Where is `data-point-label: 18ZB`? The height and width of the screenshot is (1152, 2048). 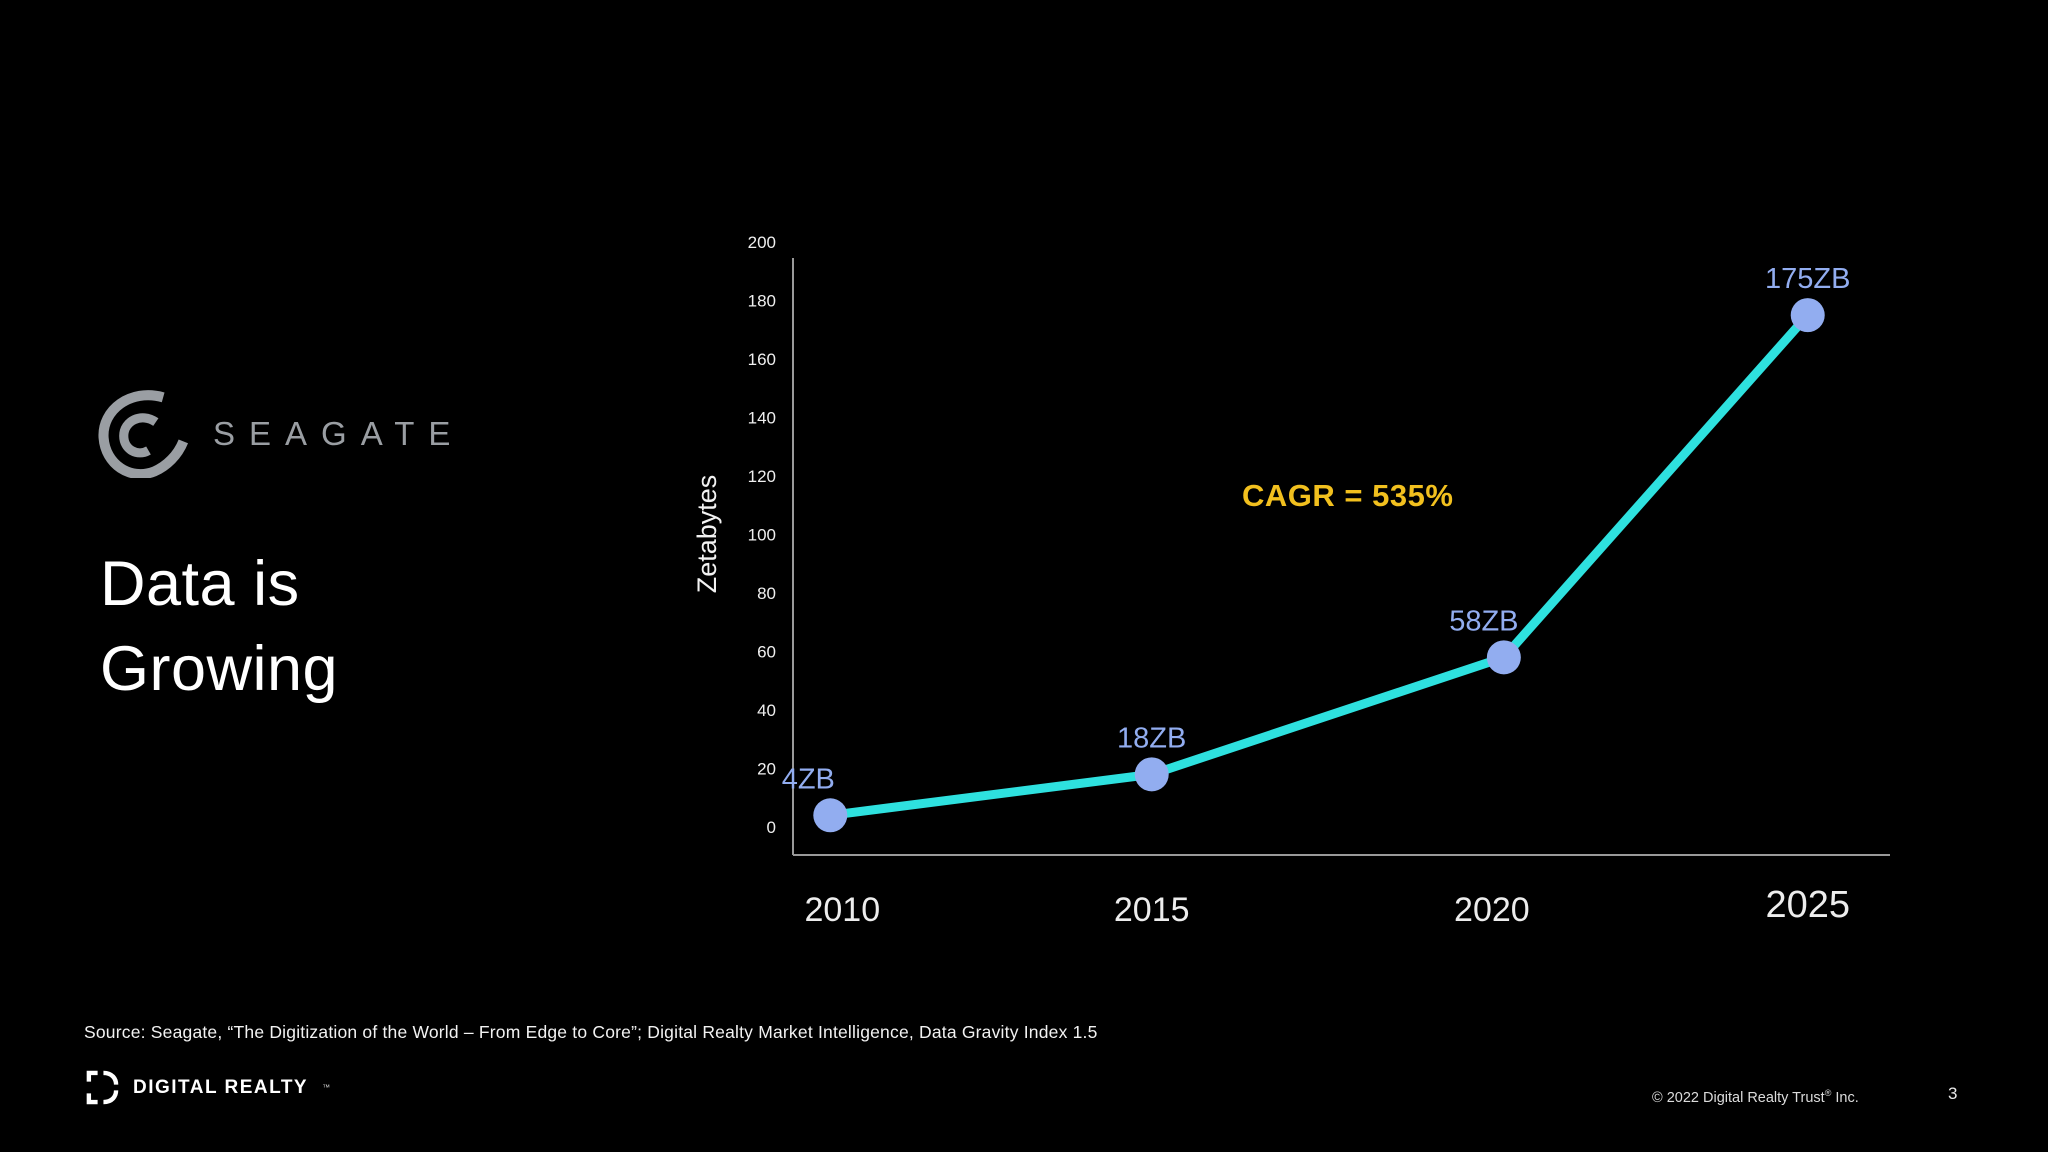 data-point-label: 18ZB is located at coordinates (1151, 738).